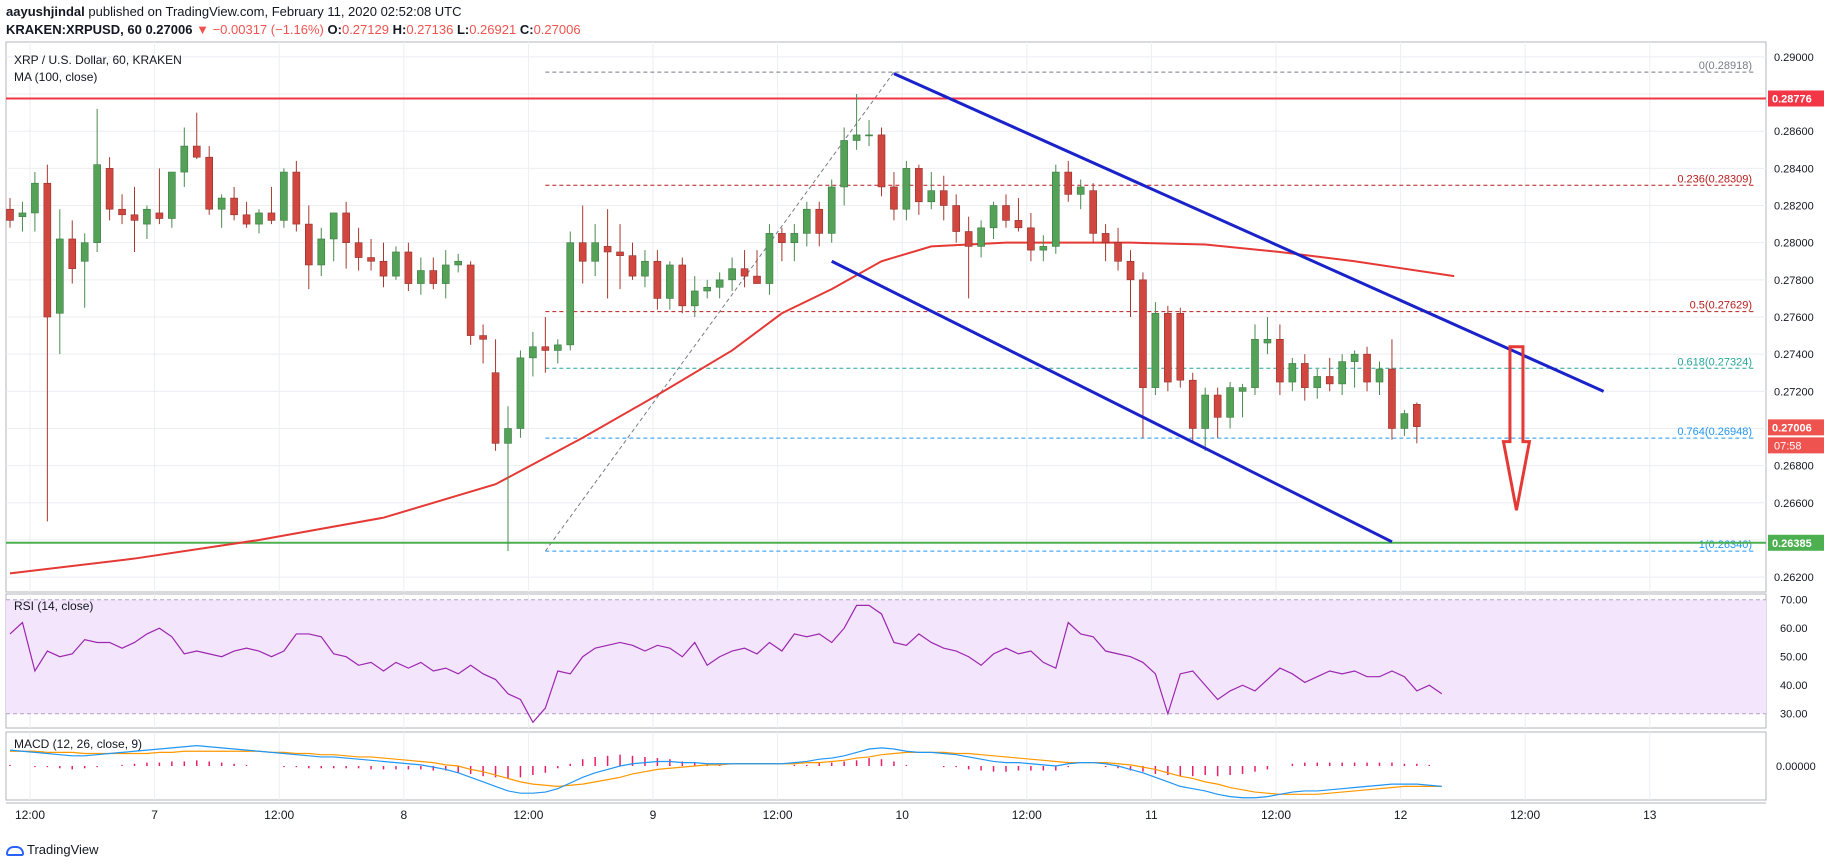 This screenshot has height=868, width=1828. What do you see at coordinates (720, 766) in the screenshot?
I see `macd-histogram` at bounding box center [720, 766].